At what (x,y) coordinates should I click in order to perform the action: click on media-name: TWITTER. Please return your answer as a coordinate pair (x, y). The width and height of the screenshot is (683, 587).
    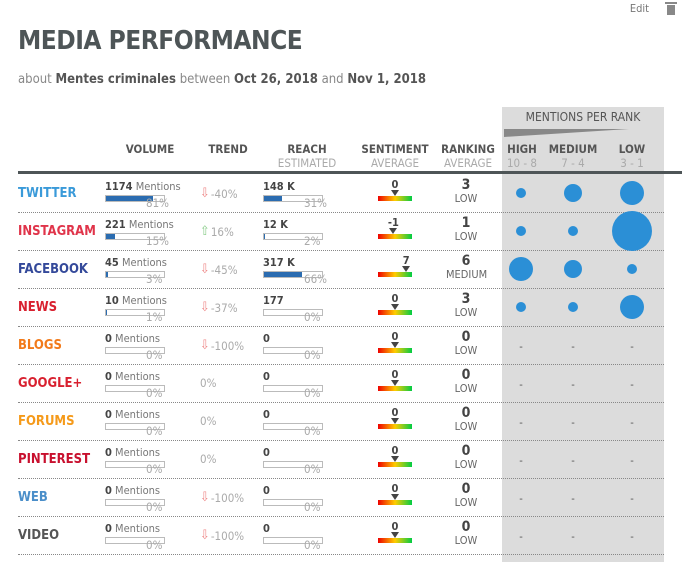
    Looking at the image, I should click on (47, 193).